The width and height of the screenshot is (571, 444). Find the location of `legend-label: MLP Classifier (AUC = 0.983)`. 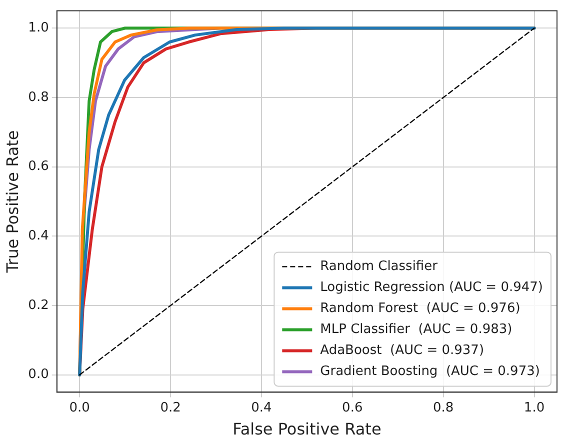

legend-label: MLP Classifier (AUC = 0.983) is located at coordinates (416, 330).